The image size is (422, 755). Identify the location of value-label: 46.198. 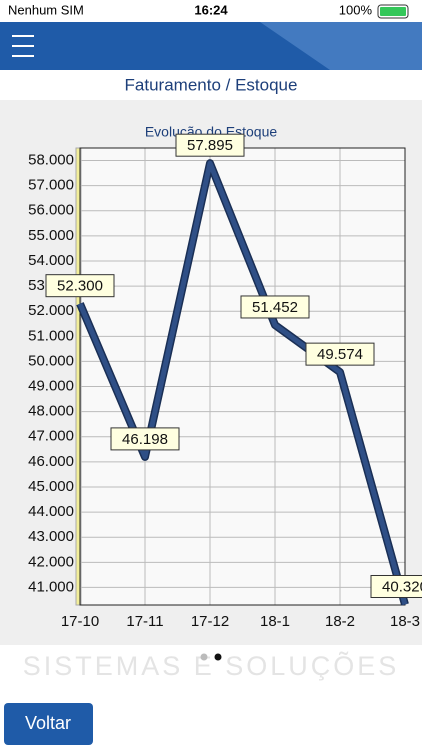
(145, 439).